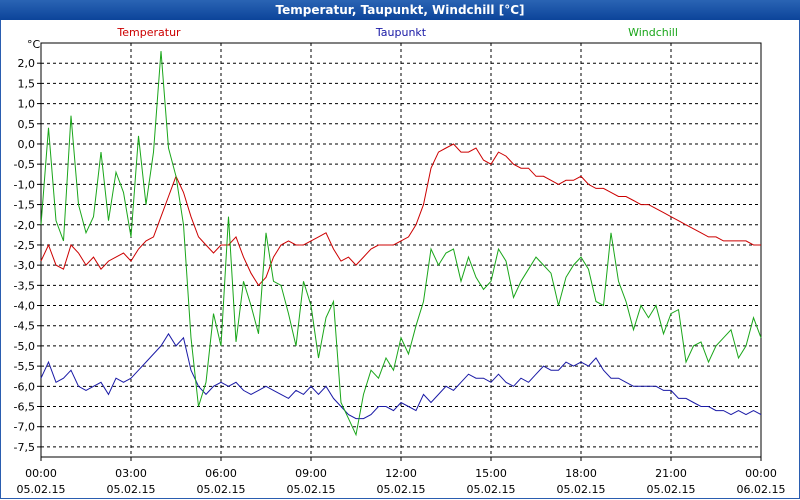  What do you see at coordinates (24, 326) in the screenshot?
I see `y-tick-label: -4,5` at bounding box center [24, 326].